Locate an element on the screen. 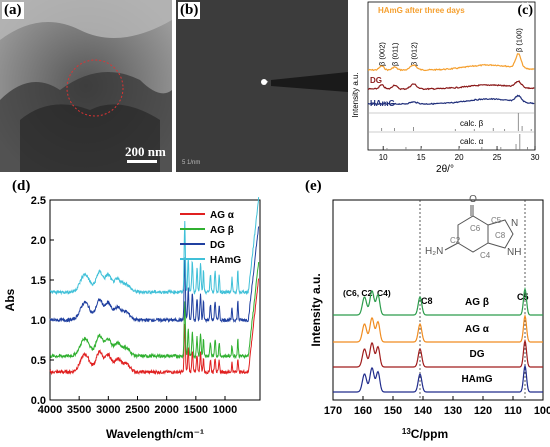 The width and height of the screenshot is (550, 447). ftir-legend-label: AG α is located at coordinates (222, 215).